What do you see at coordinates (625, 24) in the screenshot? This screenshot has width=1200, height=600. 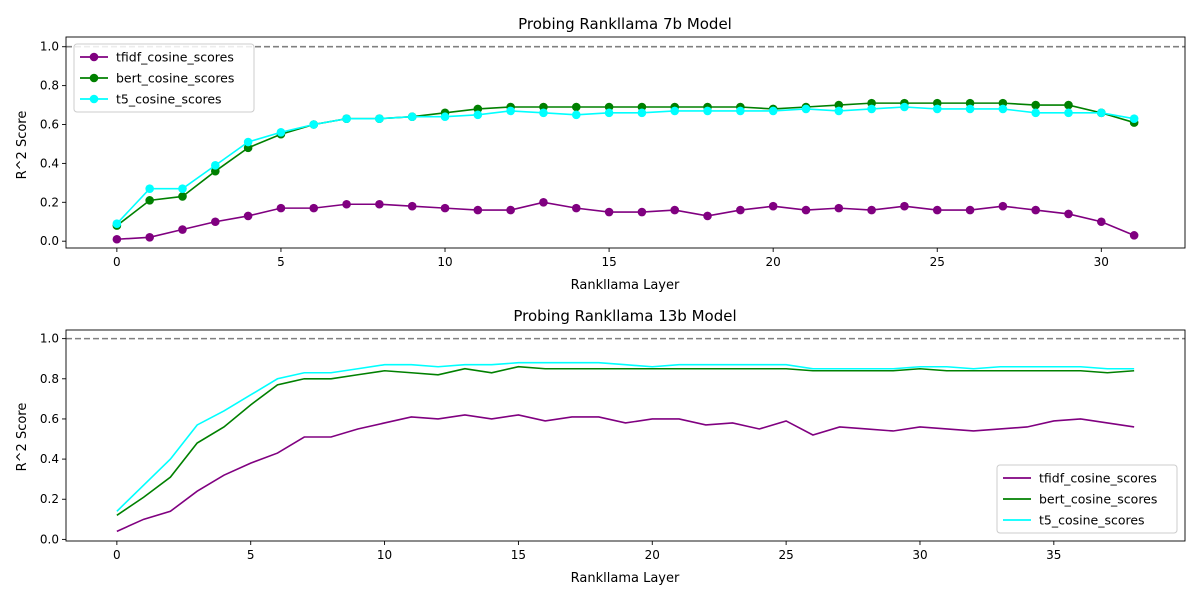 I see `chart-title: Probing Rankllama 7b Model` at bounding box center [625, 24].